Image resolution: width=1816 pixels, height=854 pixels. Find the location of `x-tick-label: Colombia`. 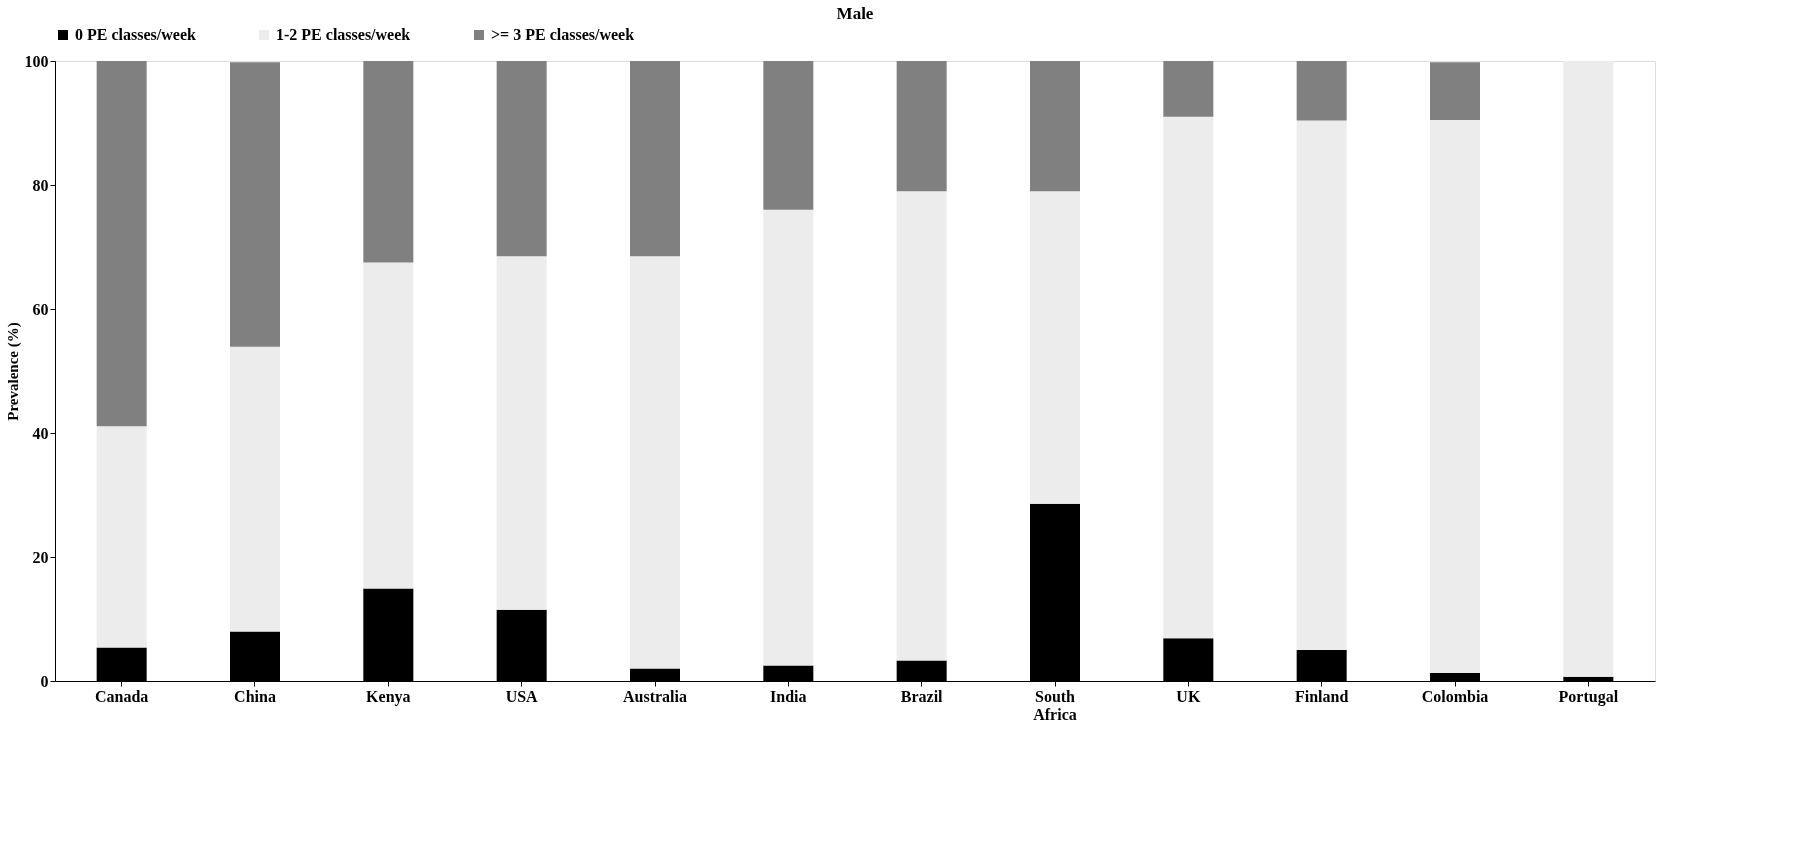

x-tick-label: Colombia is located at coordinates (1455, 696).